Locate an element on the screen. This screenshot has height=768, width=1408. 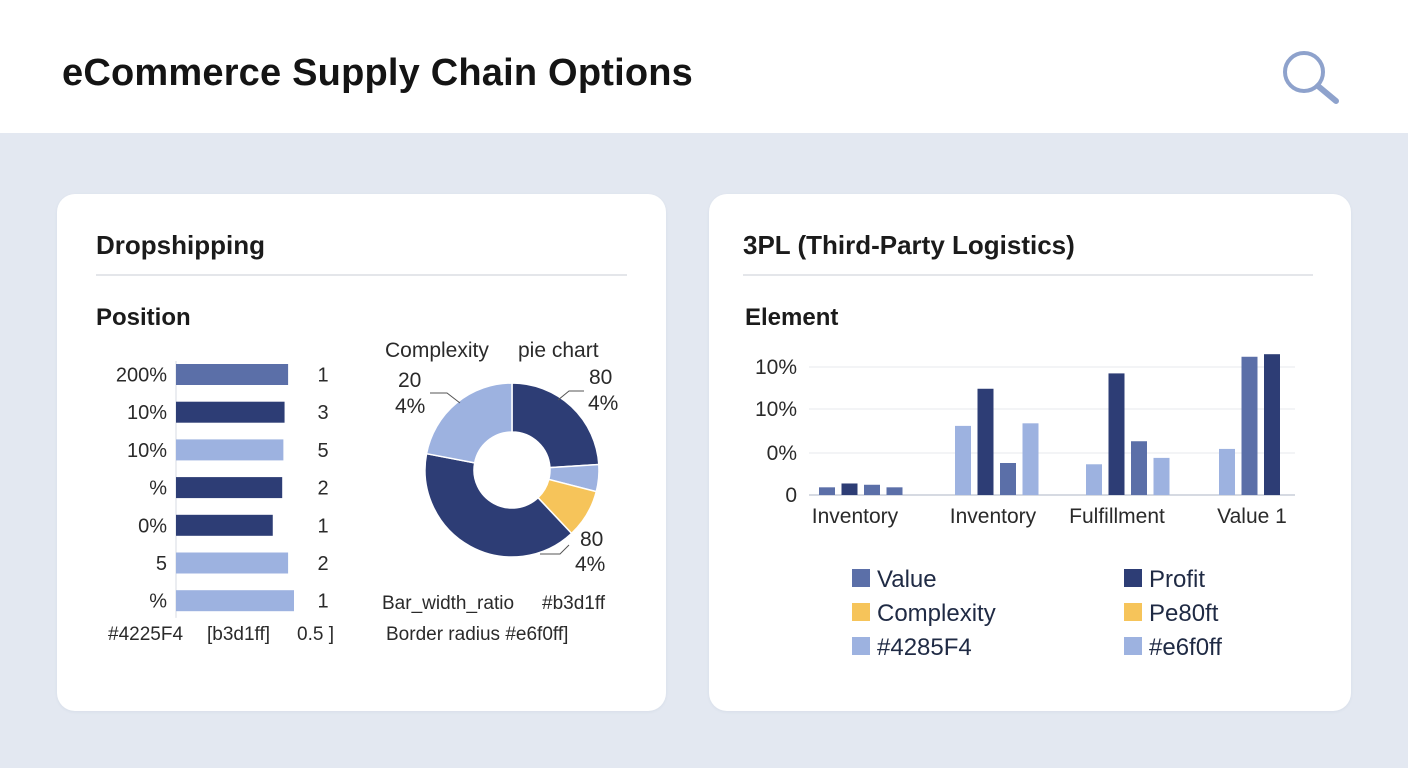
legend-label: #e6f0ff is located at coordinates (1185, 647).